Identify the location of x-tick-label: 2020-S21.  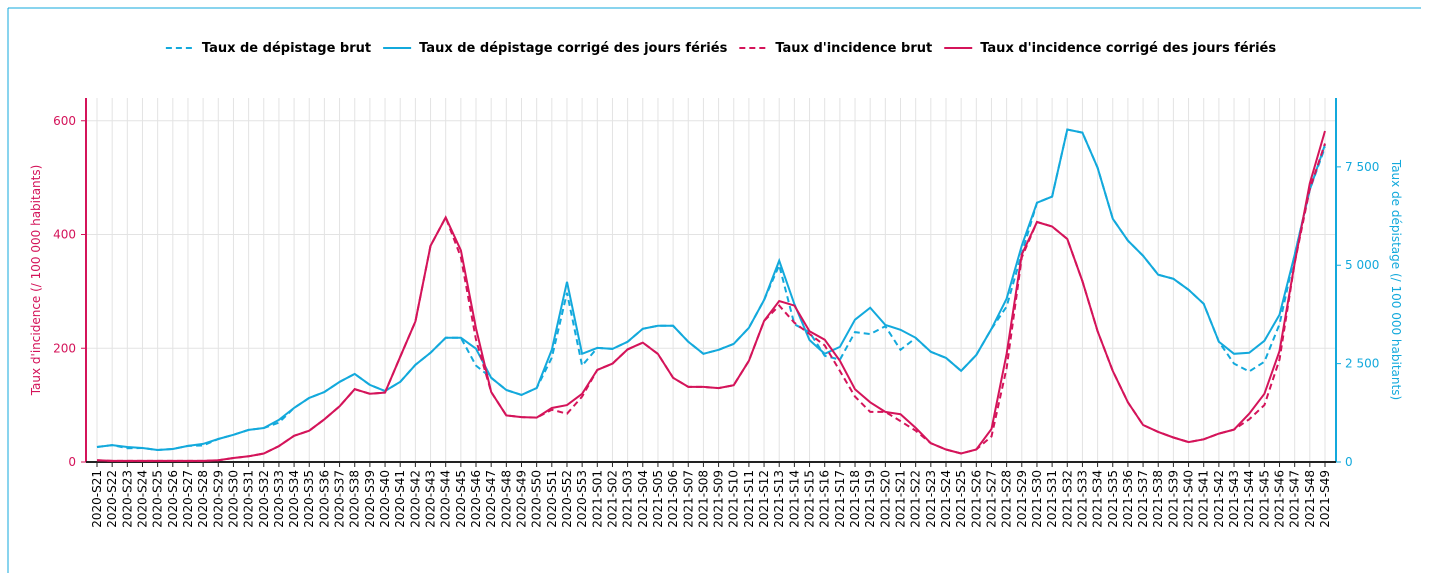
(97, 499).